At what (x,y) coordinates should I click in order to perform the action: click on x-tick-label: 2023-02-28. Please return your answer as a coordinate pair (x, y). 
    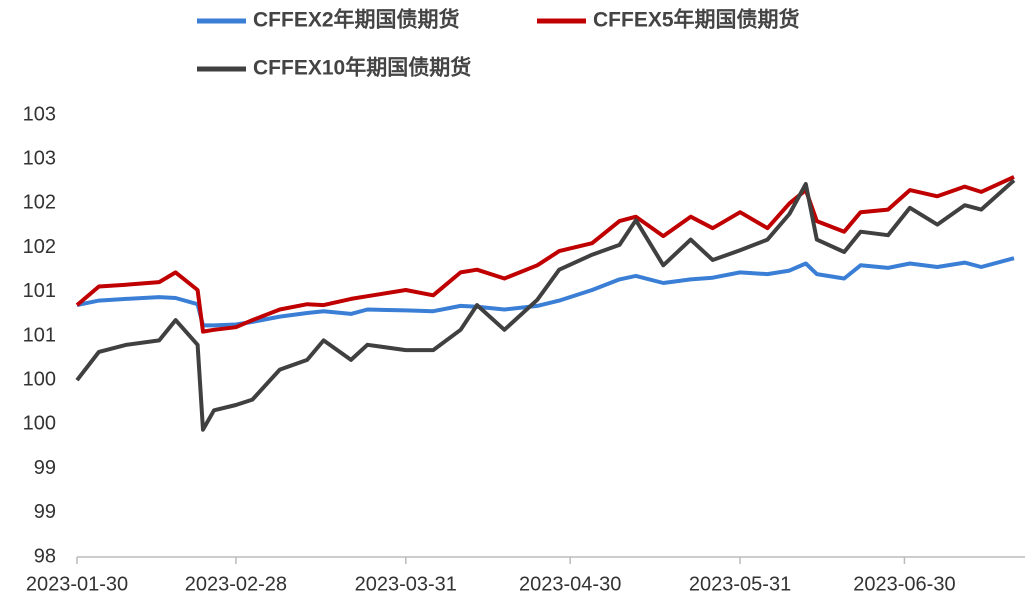
    Looking at the image, I should click on (236, 584).